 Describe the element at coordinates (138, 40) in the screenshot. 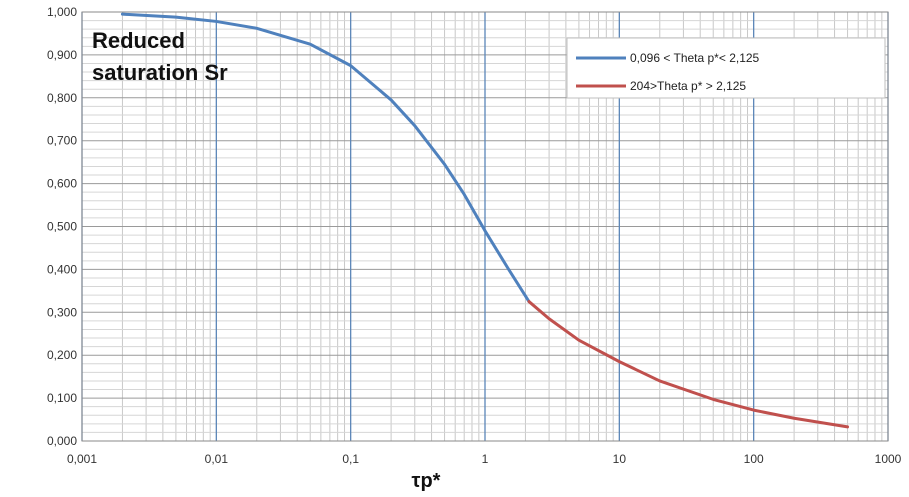

I see `chart-title-line-1: Reduced` at that location.